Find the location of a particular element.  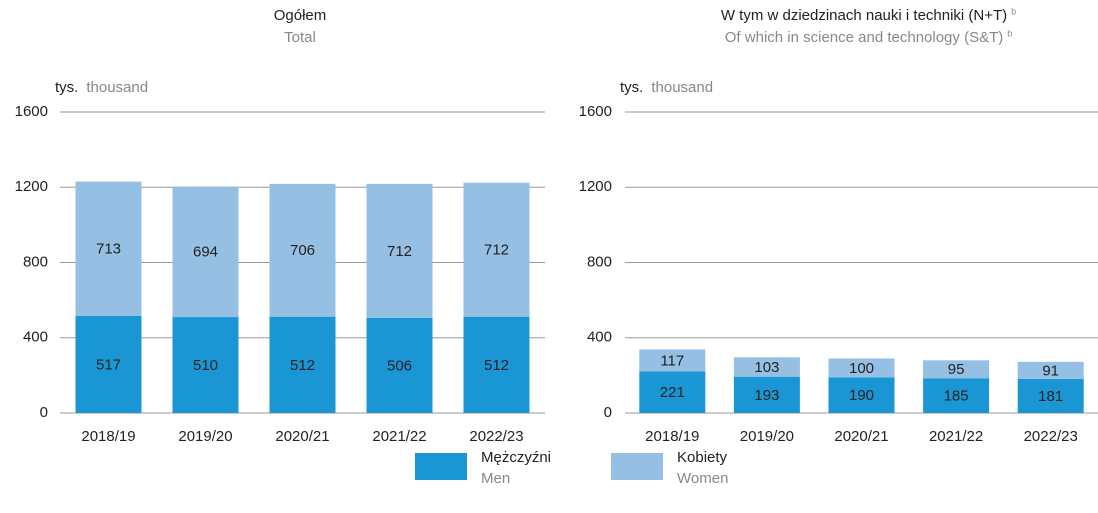

data-label: 193 is located at coordinates (766, 395).